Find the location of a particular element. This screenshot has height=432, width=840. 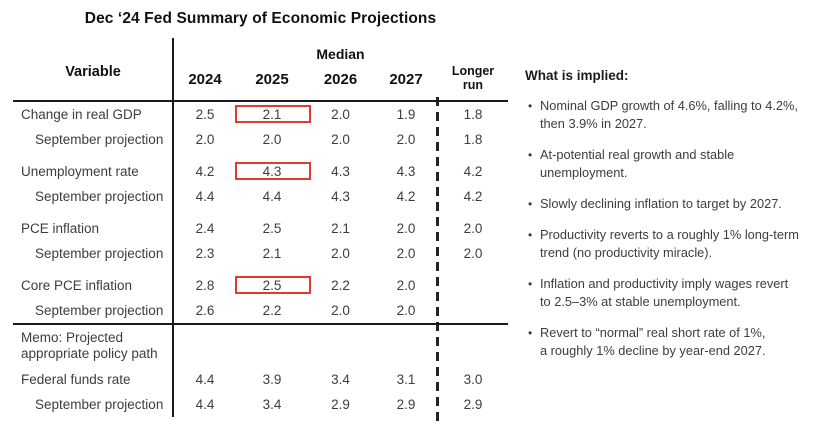

row-label: Federal funds rate is located at coordinates (76, 379).